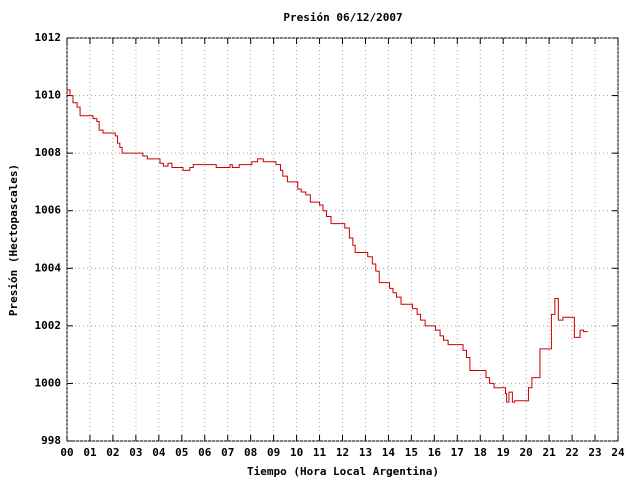  What do you see at coordinates (250, 452) in the screenshot?
I see `x-tick-label: 08` at bounding box center [250, 452].